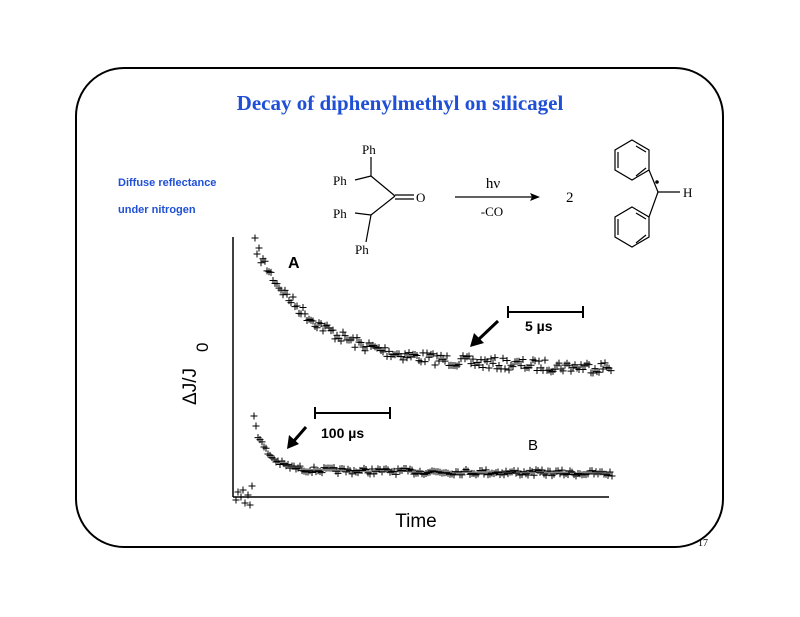 This screenshot has height=617, width=800. I want to click on x-axis-label: Time, so click(416, 521).